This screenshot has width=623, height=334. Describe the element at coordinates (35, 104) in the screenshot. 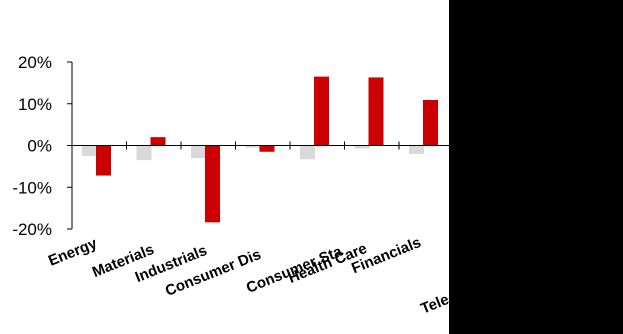

I see `y-tick-label: 10%` at that location.